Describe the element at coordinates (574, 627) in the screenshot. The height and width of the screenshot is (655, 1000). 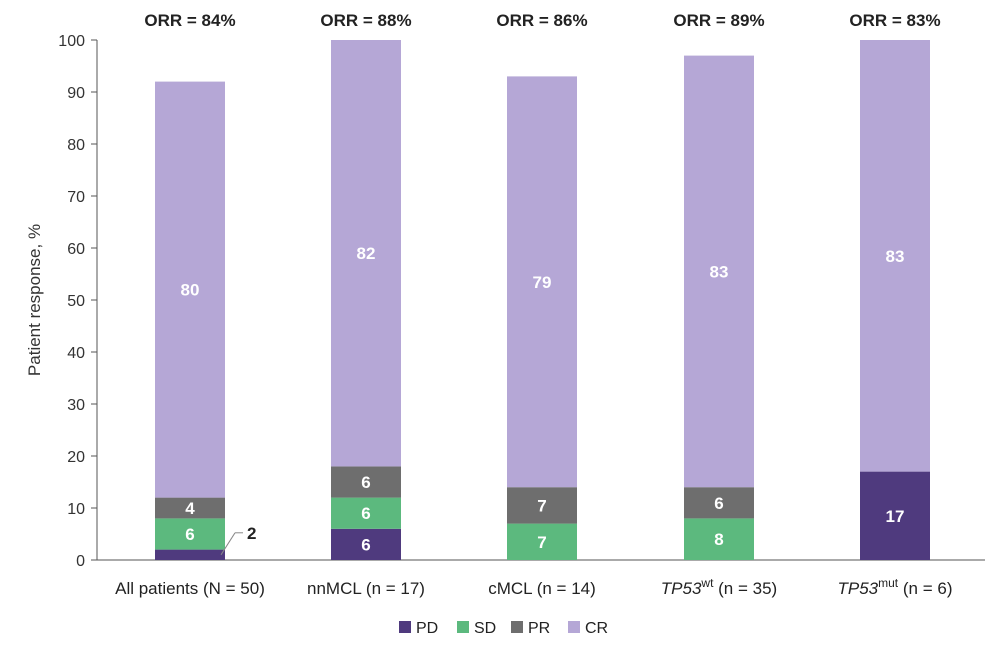
I see `legend-swatch-cr` at that location.